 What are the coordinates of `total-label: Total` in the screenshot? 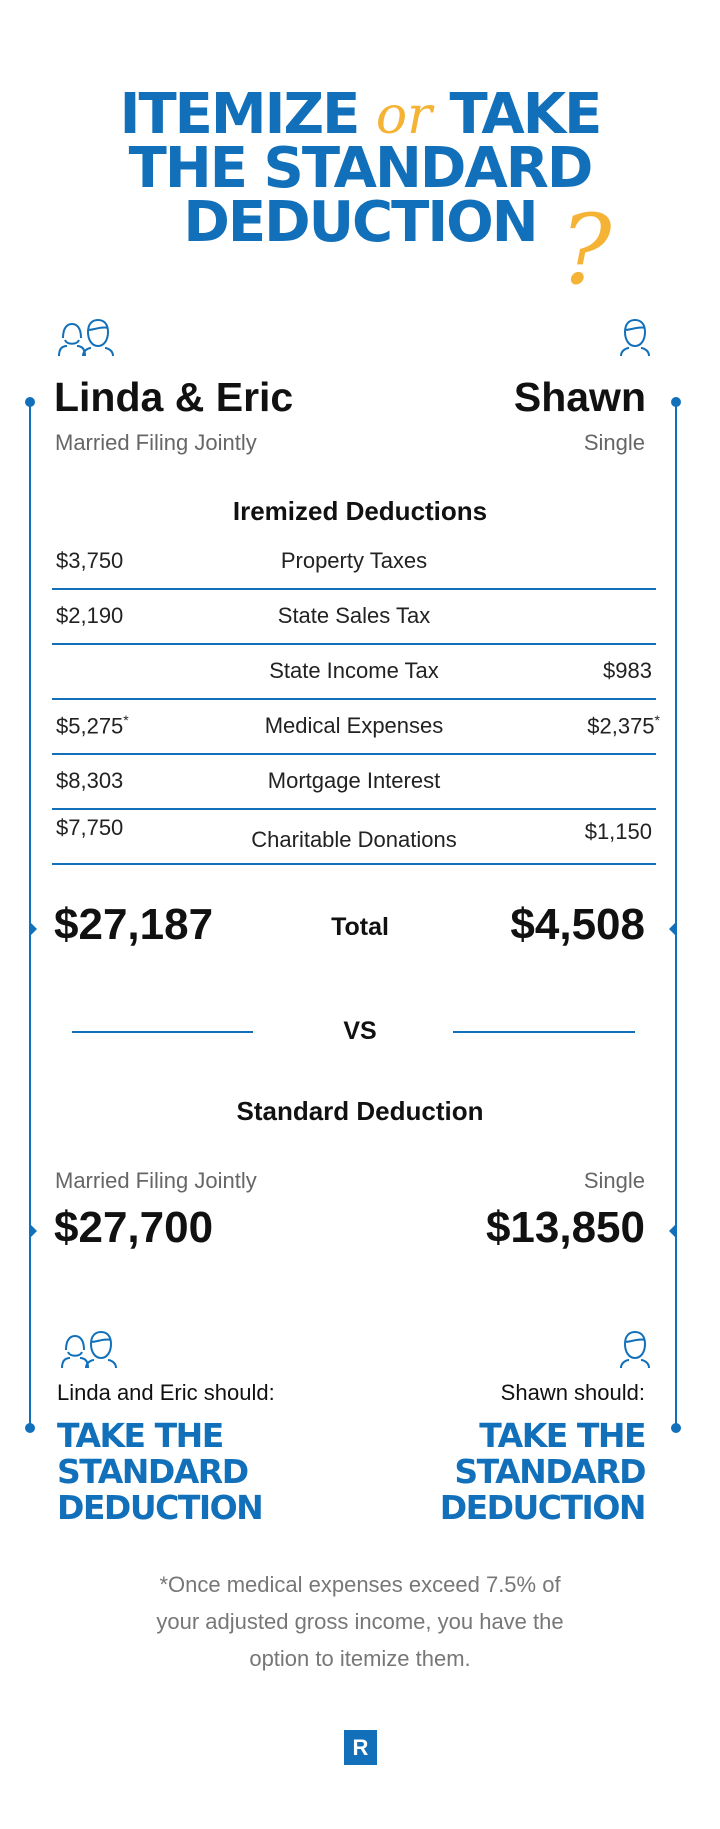 It's located at (360, 927).